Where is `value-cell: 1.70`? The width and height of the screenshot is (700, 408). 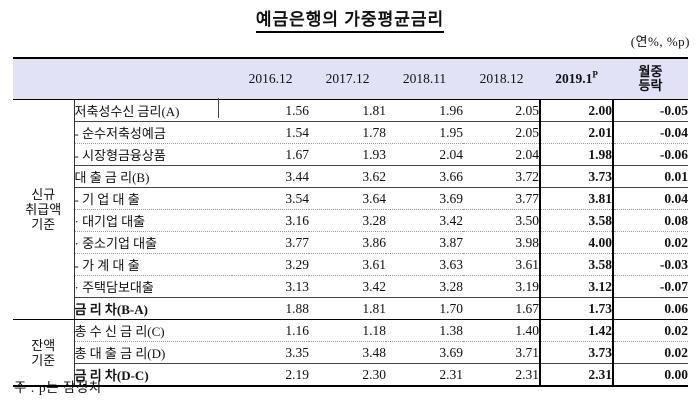
value-cell: 1.70 is located at coordinates (424, 308).